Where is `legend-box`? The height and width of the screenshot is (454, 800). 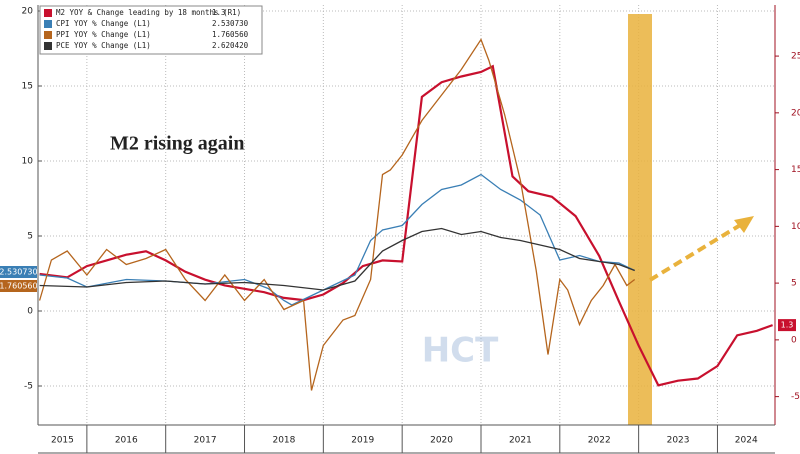
legend-box is located at coordinates (151, 30).